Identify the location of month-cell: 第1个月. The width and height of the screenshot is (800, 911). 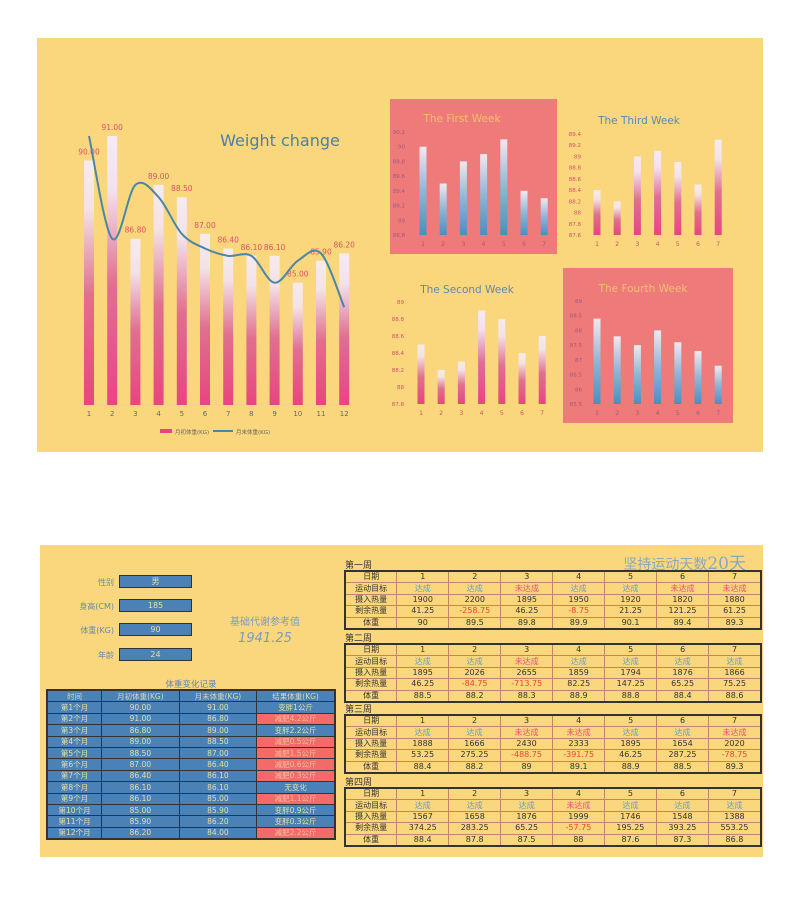
(74, 707).